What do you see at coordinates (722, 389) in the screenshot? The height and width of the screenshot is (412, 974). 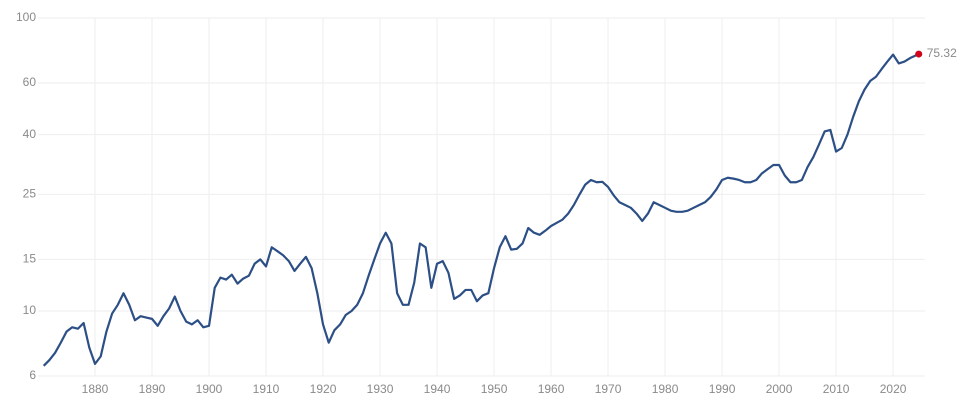 I see `x-tick-label: 1990` at bounding box center [722, 389].